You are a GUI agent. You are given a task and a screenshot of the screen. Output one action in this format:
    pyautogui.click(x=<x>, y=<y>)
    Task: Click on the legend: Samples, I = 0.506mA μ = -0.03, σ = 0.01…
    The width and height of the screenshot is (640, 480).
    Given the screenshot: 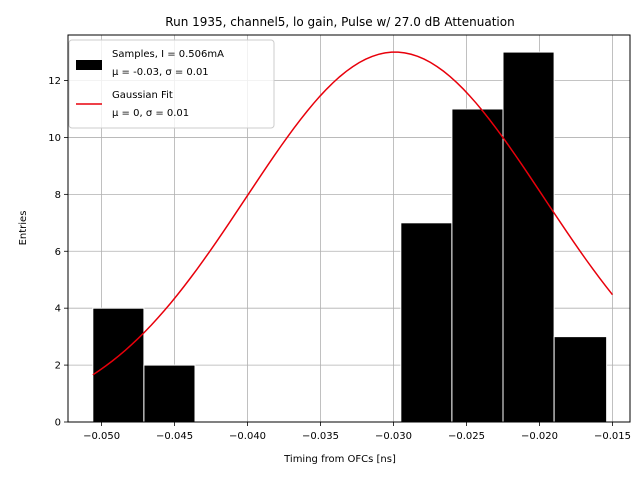 What is the action you would take?
    pyautogui.click(x=171, y=84)
    